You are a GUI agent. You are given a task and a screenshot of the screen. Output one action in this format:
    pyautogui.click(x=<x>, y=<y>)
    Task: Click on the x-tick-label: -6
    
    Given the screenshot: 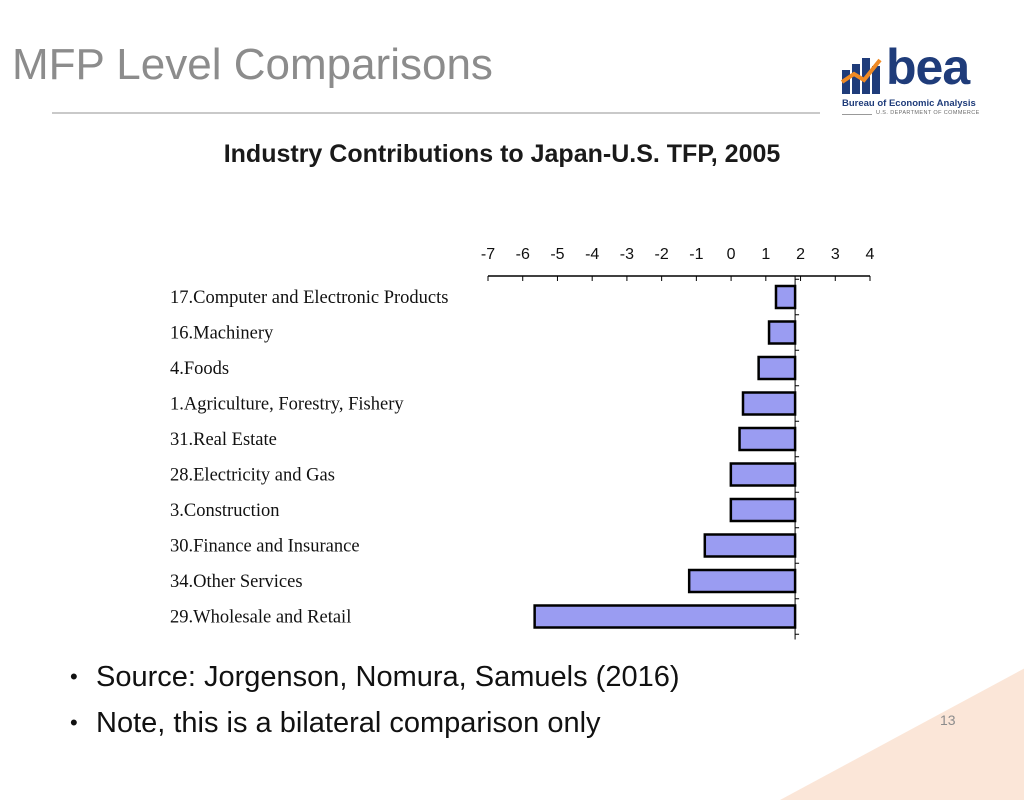 What is the action you would take?
    pyautogui.click(x=523, y=254)
    